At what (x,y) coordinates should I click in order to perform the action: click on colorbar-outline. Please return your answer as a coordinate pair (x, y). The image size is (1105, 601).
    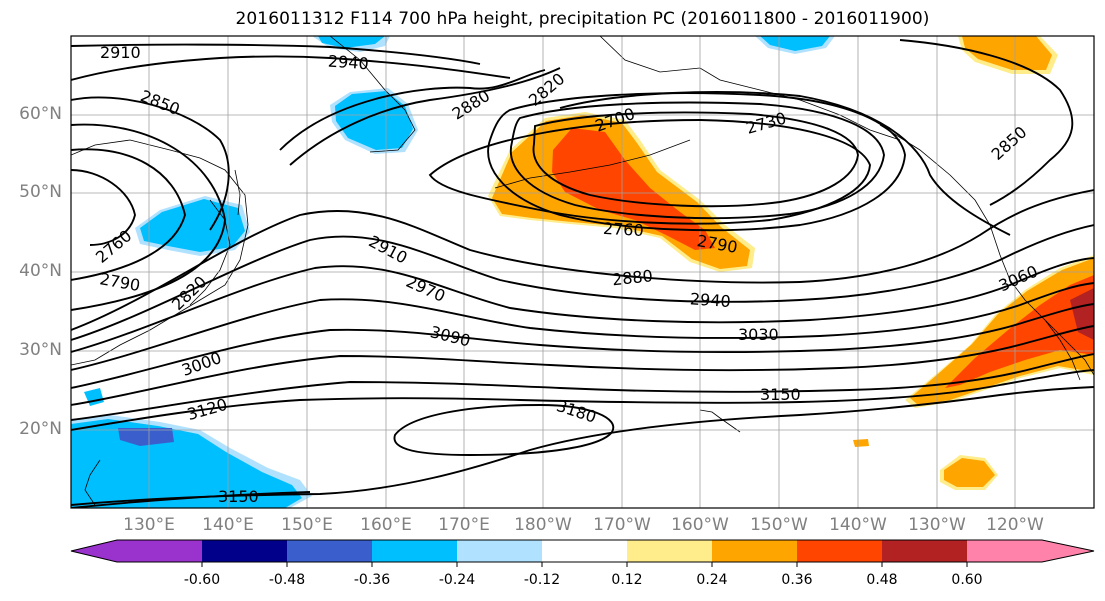
    Looking at the image, I should click on (582, 551).